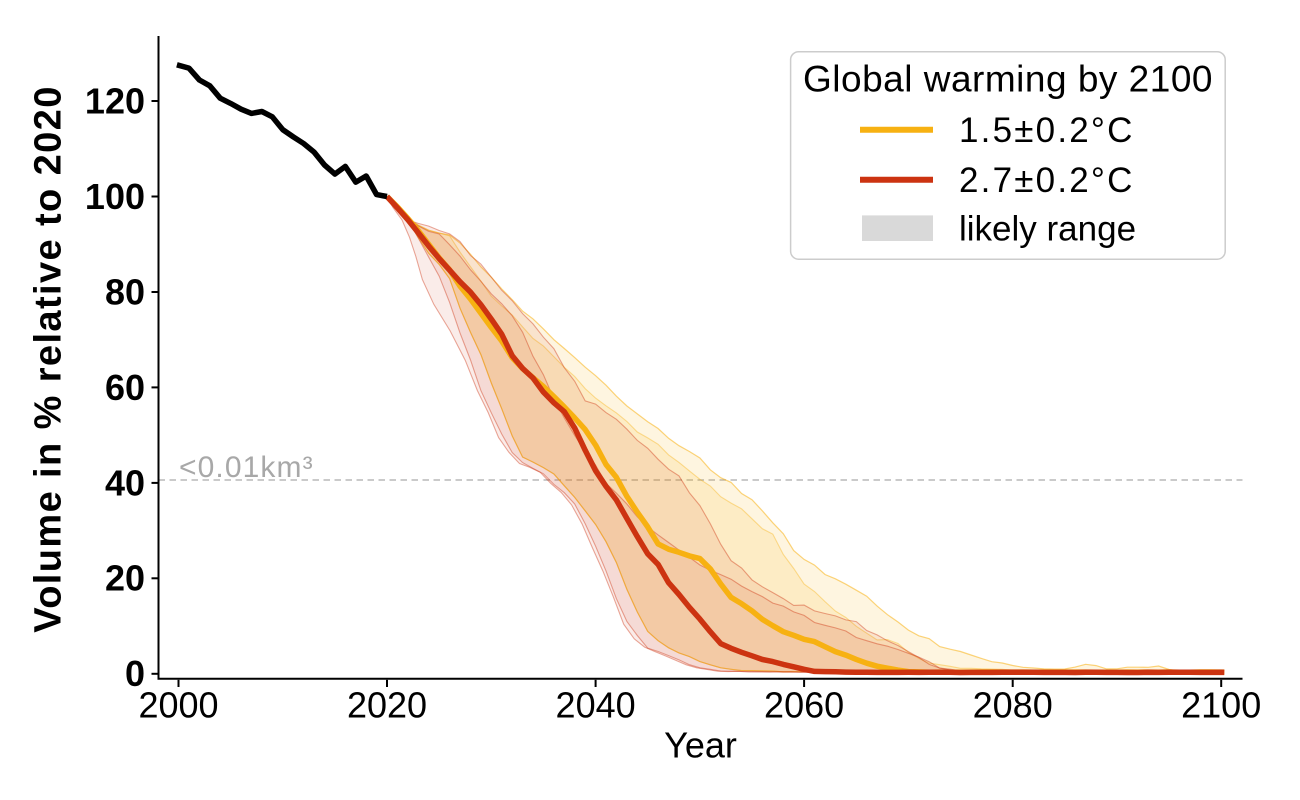  Describe the element at coordinates (135, 673) in the screenshot. I see `svg-text: 0` at that location.